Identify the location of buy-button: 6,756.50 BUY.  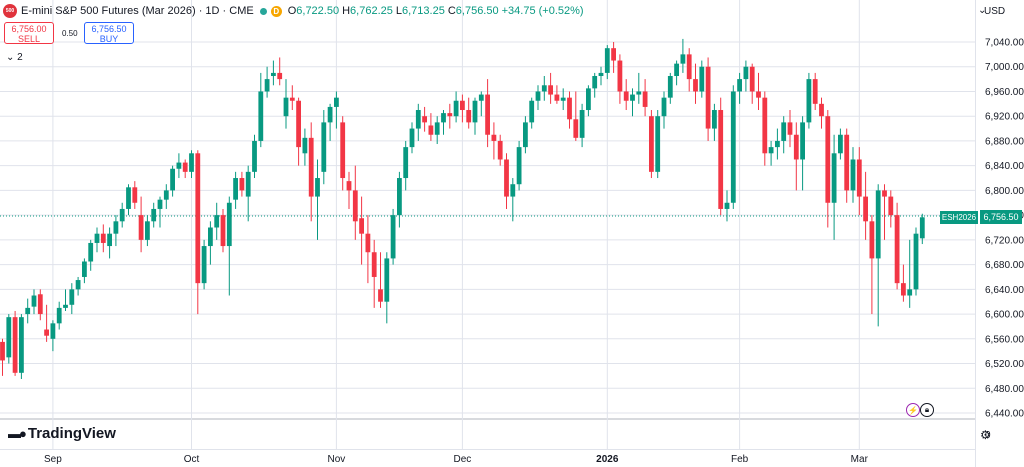
(109, 33).